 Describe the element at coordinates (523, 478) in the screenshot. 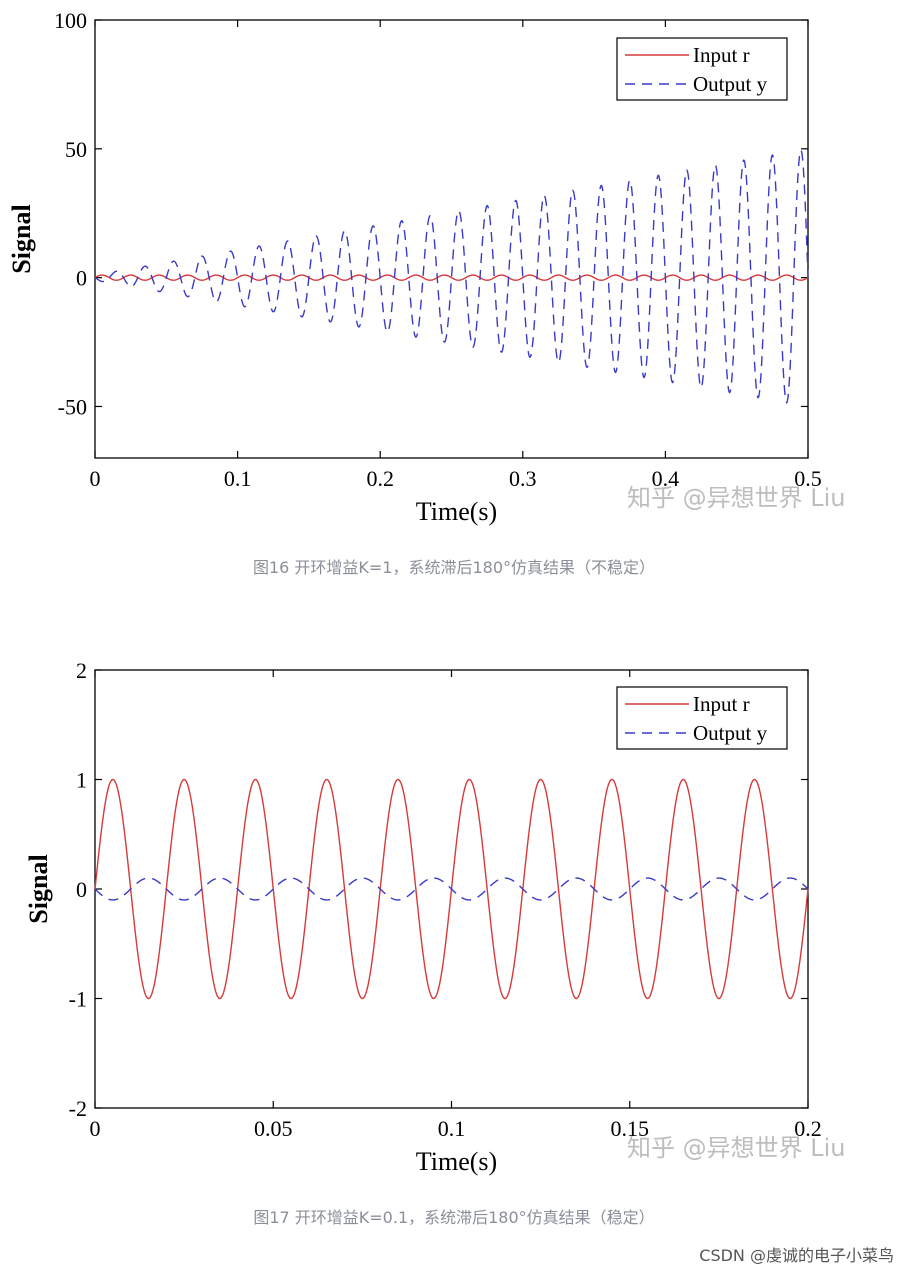

I see `x-tick-label: 0.3` at that location.